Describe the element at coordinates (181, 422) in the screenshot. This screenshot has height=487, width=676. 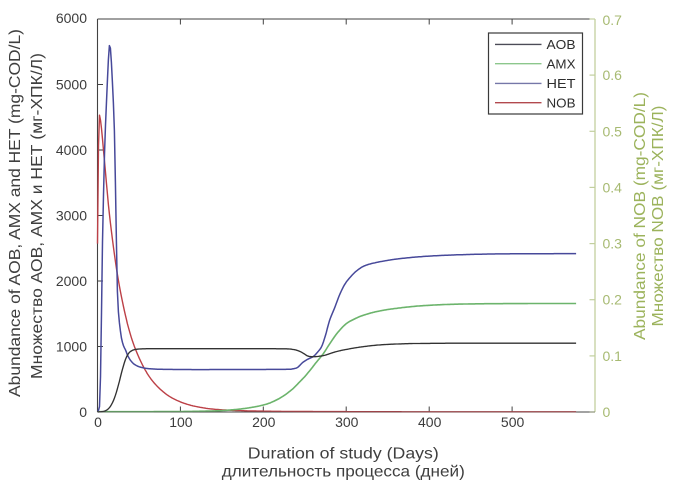
I see `svg-text: 100` at that location.